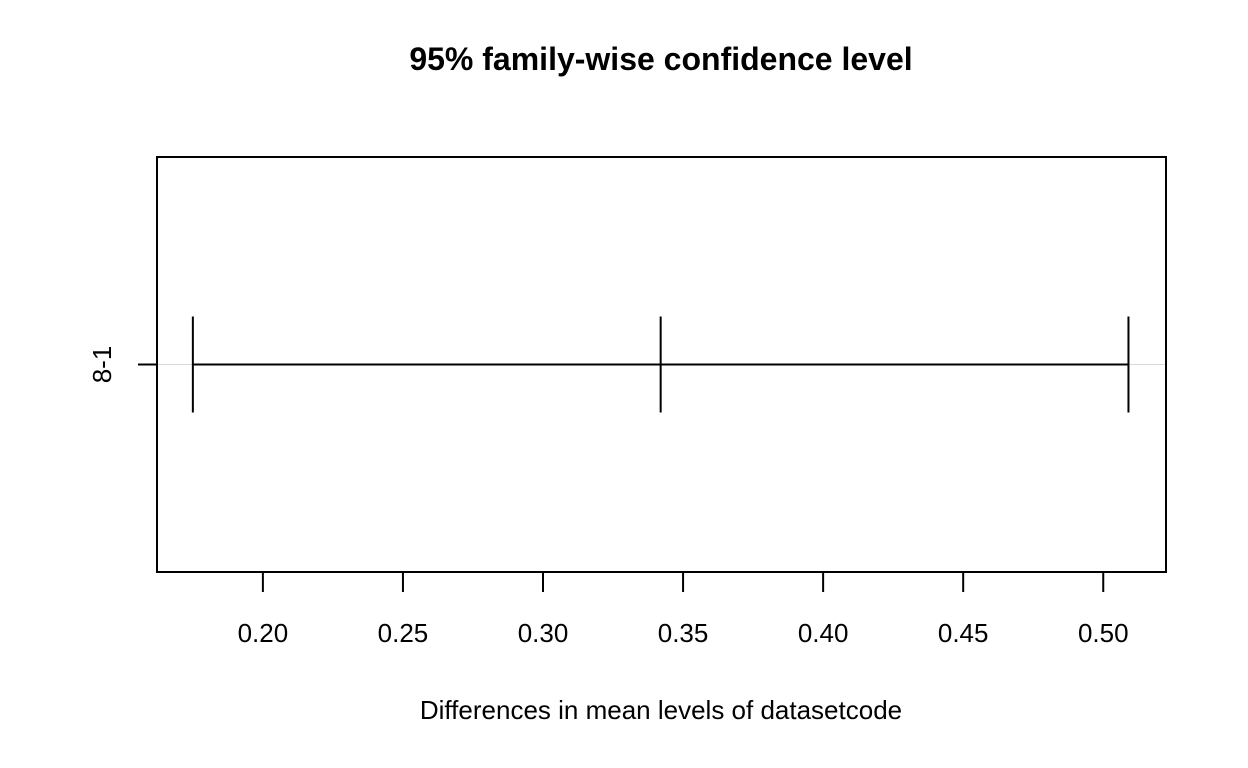  I want to click on x-axis: 0.20 0.25 0.30 0.35 0.40 0.45 0.50, so click(683, 610).